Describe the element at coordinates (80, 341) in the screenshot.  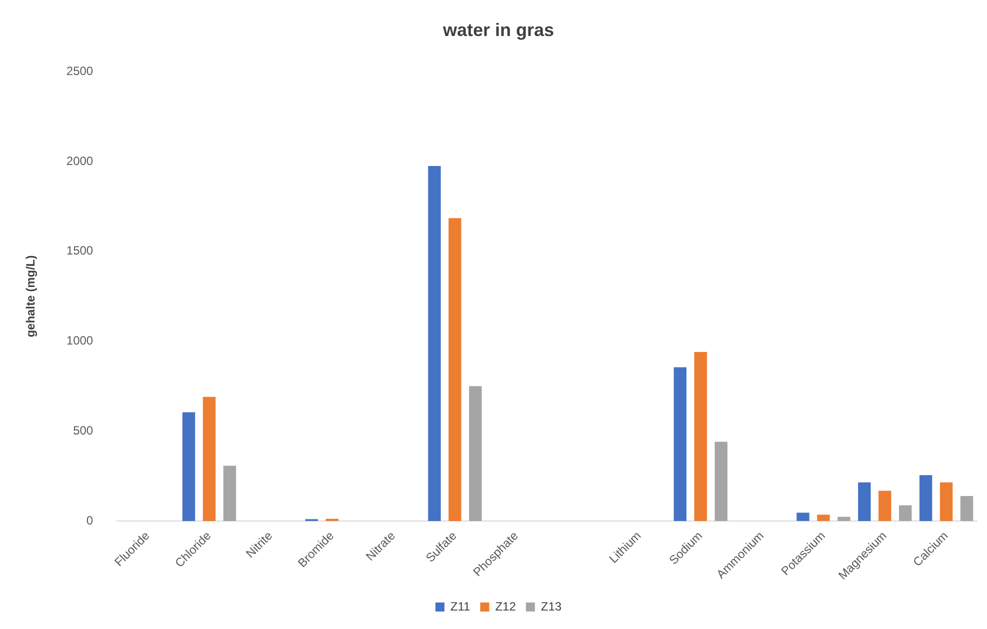
I see `y-tick-label: 1000` at that location.